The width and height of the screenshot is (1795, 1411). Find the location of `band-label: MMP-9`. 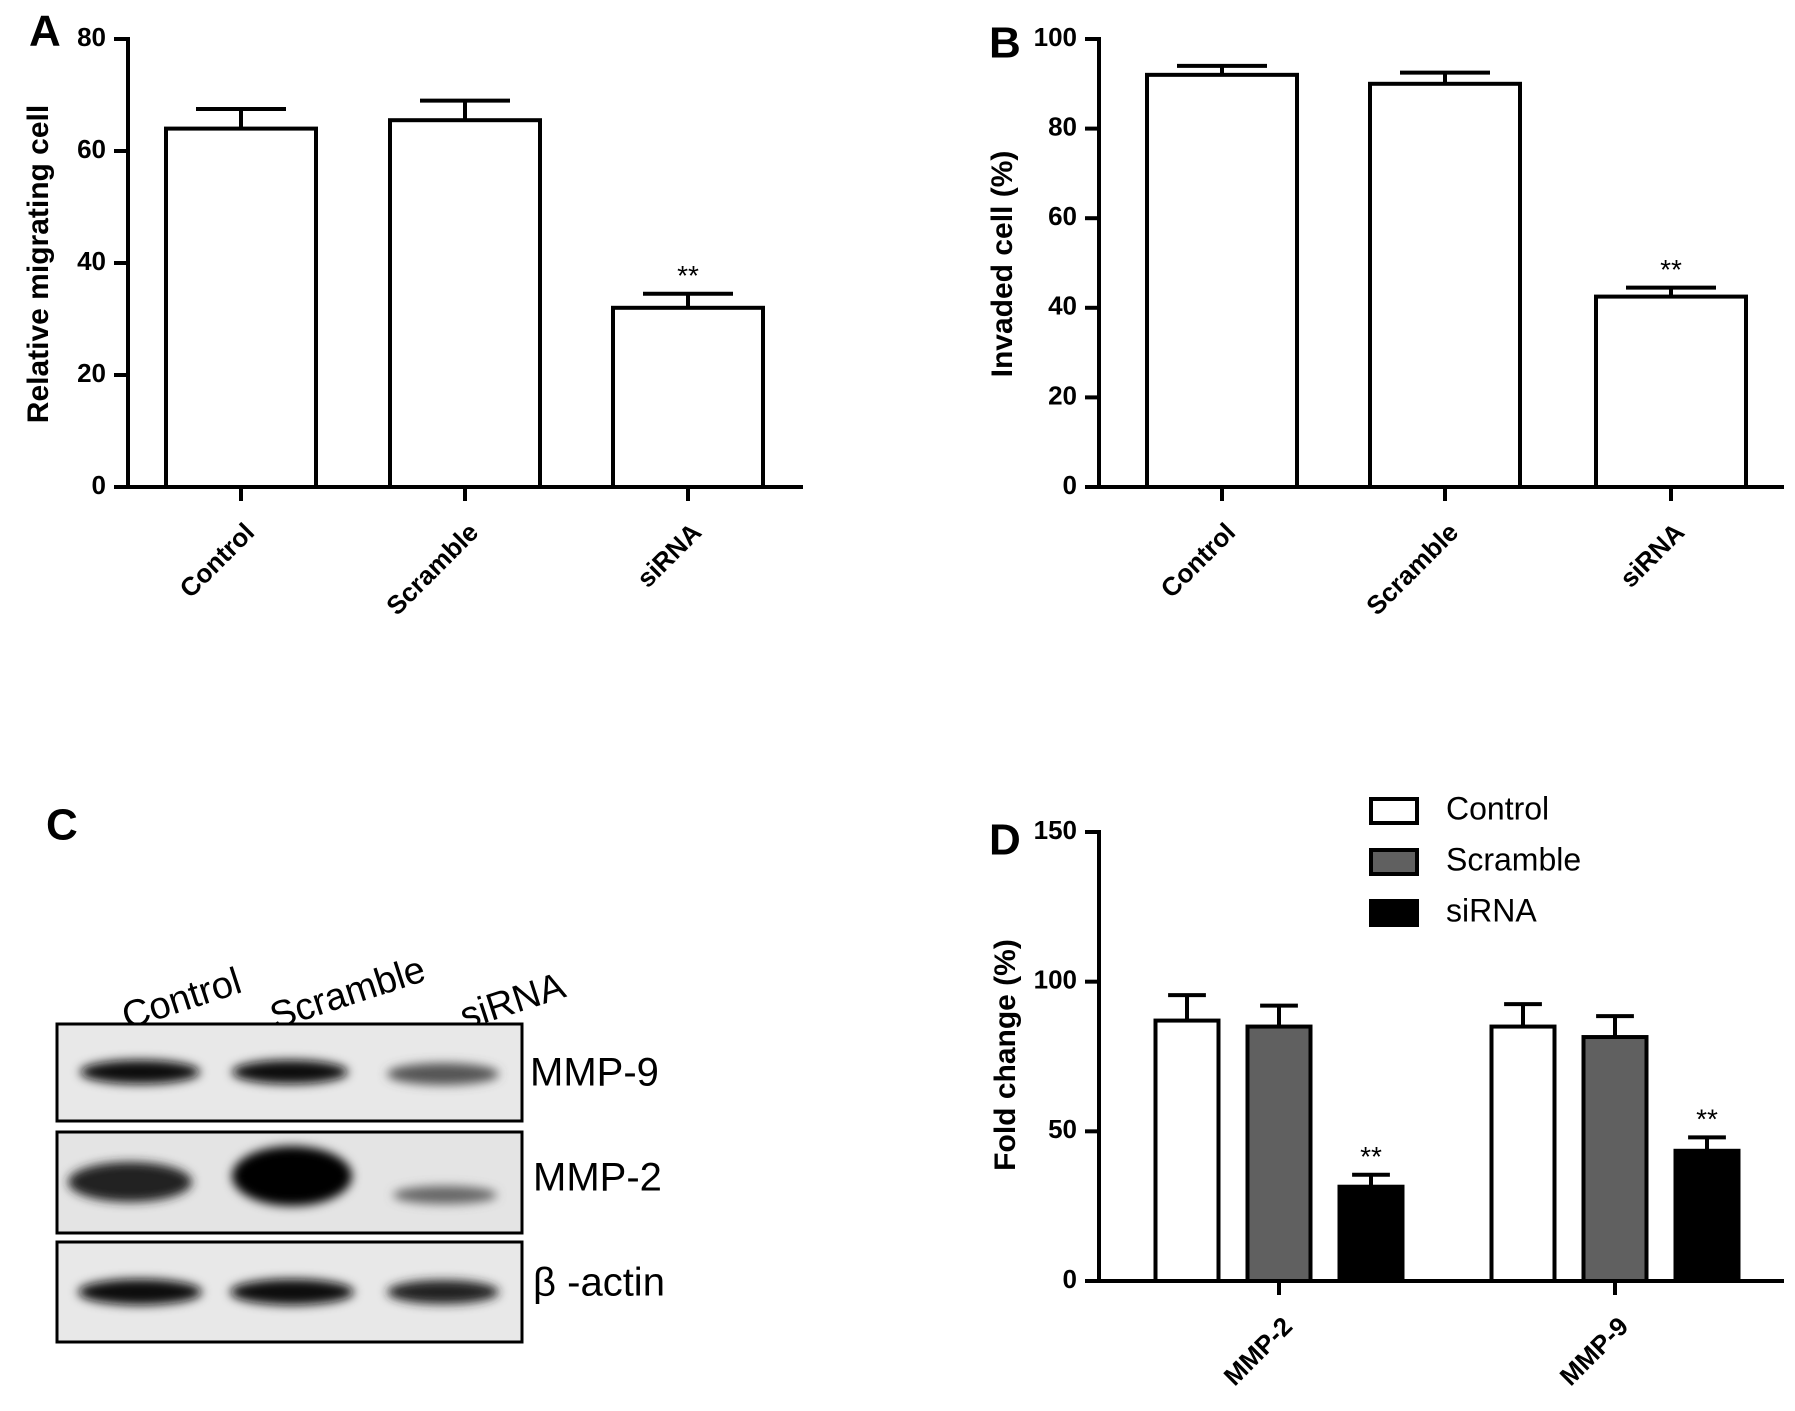

band-label: MMP-9 is located at coordinates (594, 1073).